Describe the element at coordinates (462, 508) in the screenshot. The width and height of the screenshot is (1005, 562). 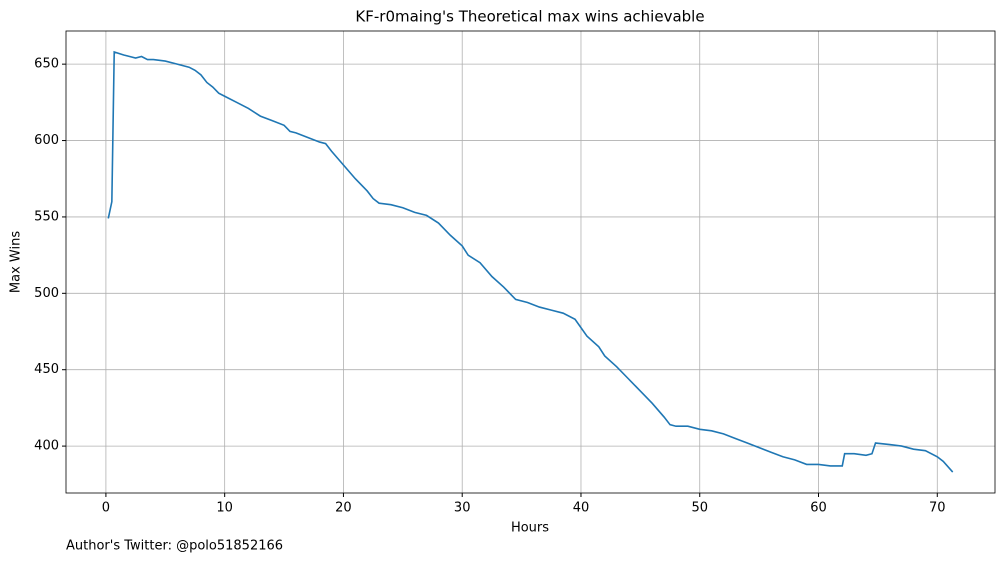
I see `x-tick-label: 30` at that location.